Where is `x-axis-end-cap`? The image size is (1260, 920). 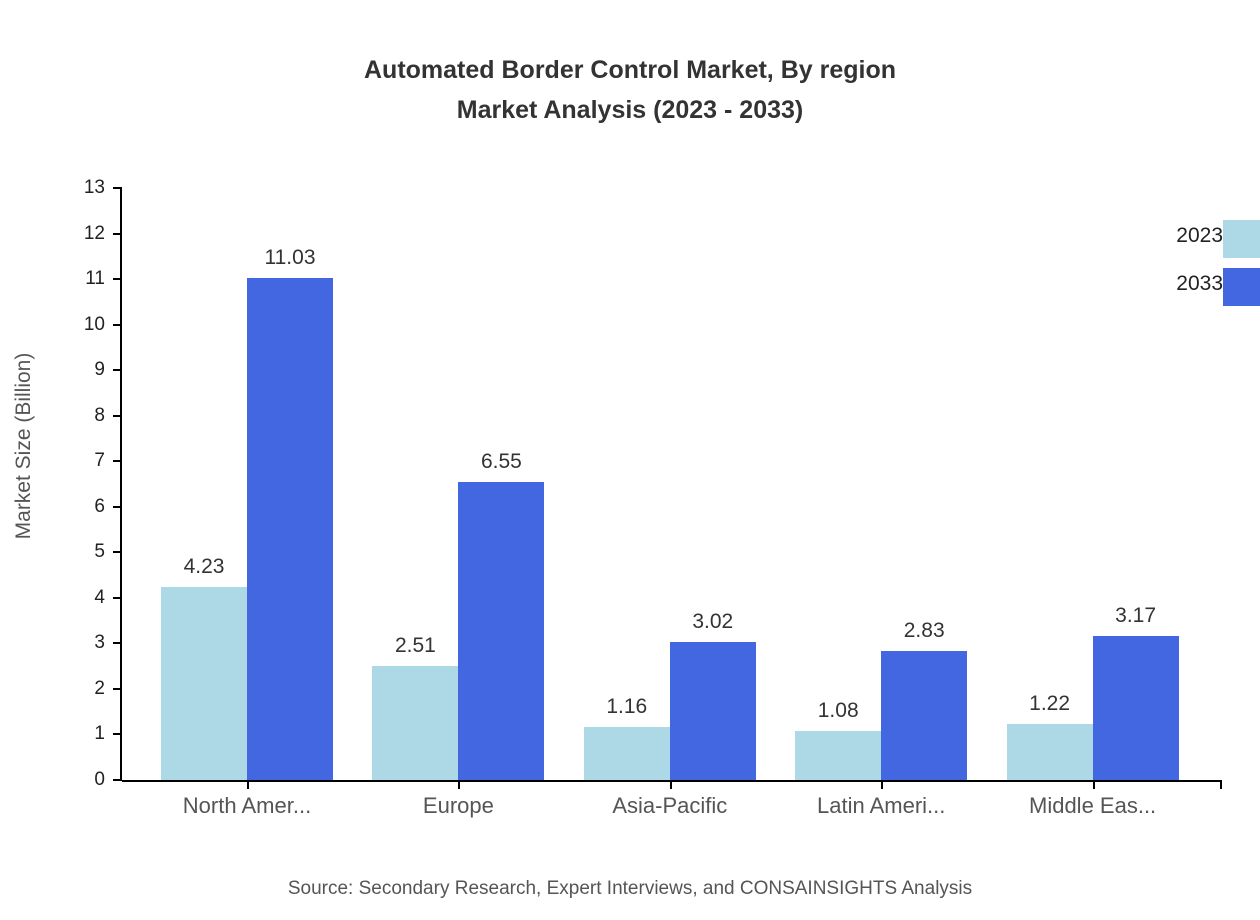
x-axis-end-cap is located at coordinates (1221, 784).